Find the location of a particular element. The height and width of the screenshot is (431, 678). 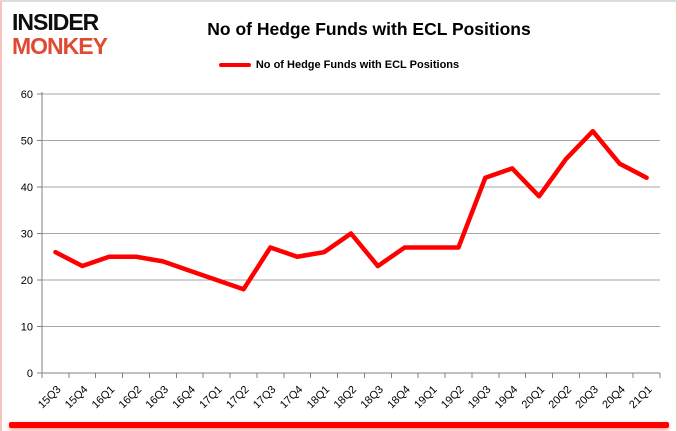

y-tick-label: 30 is located at coordinates (27, 235).